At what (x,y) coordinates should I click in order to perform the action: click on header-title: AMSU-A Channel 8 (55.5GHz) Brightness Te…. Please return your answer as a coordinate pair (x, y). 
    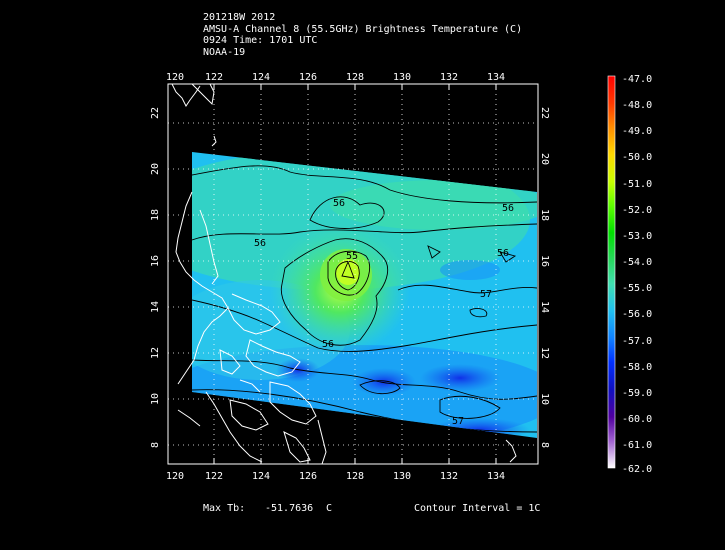
    Looking at the image, I should click on (363, 29).